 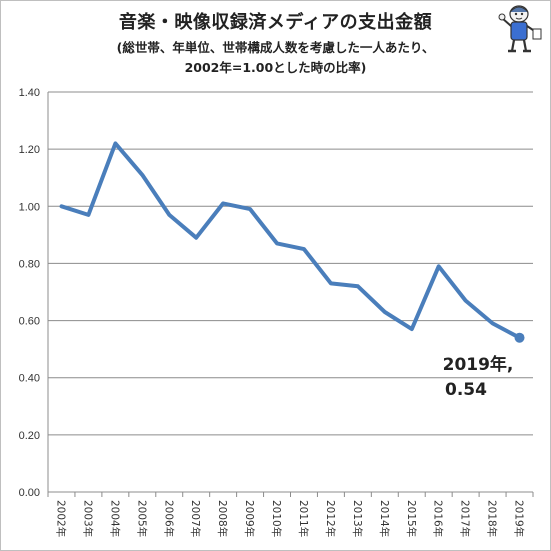 I want to click on y-tick-label: 1.00, so click(x=29, y=207).